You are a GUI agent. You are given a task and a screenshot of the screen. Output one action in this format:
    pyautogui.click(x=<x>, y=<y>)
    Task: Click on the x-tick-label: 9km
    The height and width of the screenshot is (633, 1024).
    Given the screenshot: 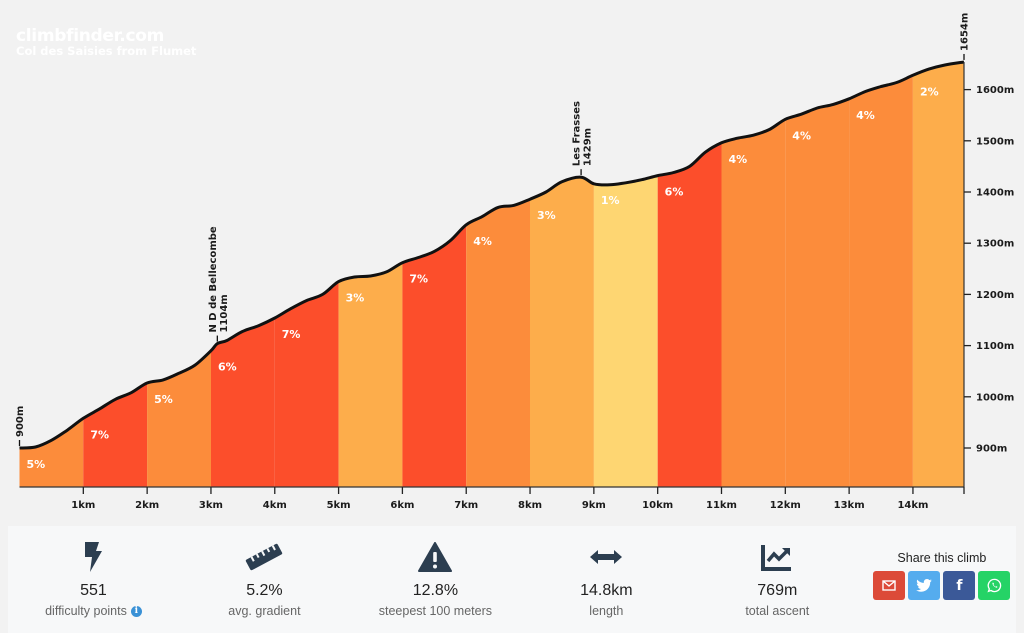 What is the action you would take?
    pyautogui.click(x=594, y=505)
    